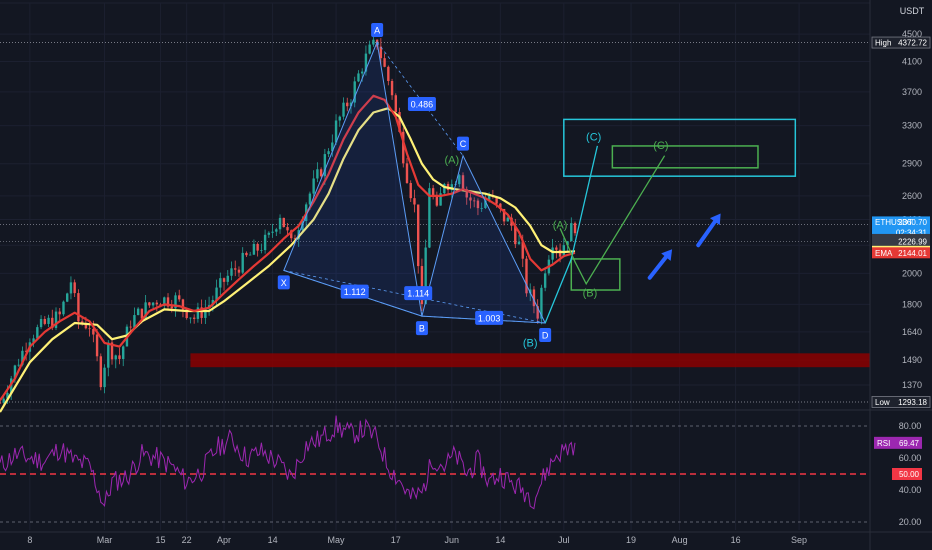 The width and height of the screenshot is (932, 550). Describe the element at coordinates (884, 253) in the screenshot. I see `price-badge-label: EMA` at that location.